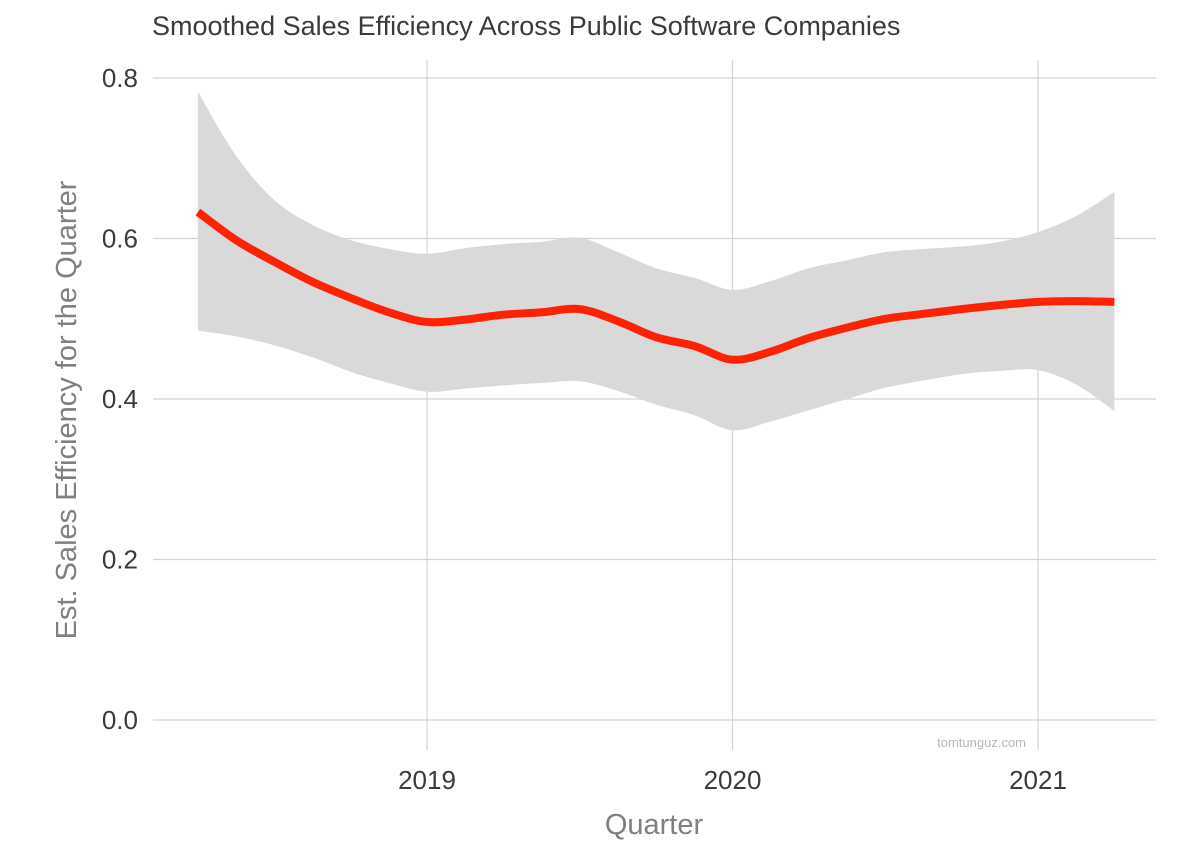  What do you see at coordinates (981, 742) in the screenshot?
I see `watermark: tomtunguz.com` at bounding box center [981, 742].